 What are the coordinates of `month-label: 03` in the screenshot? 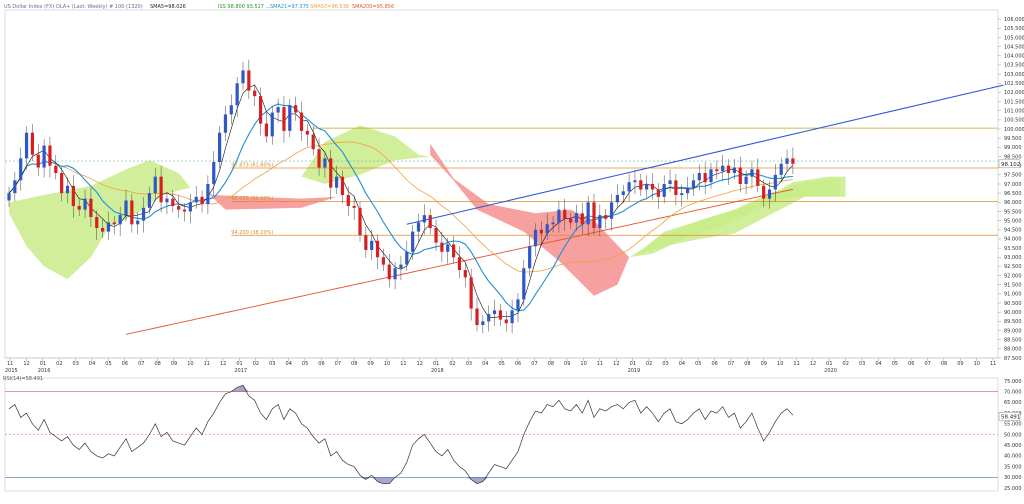 It's located at (469, 364).